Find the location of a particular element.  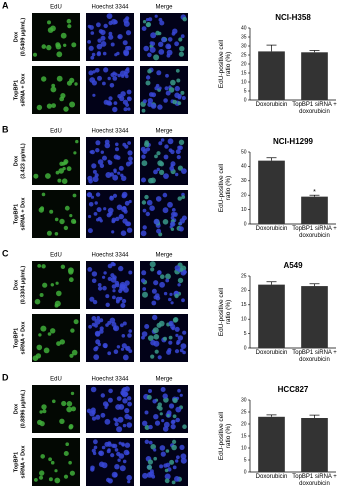

y-axis-label: EdU-positive cell ratio (%) is located at coordinates (225, 64).